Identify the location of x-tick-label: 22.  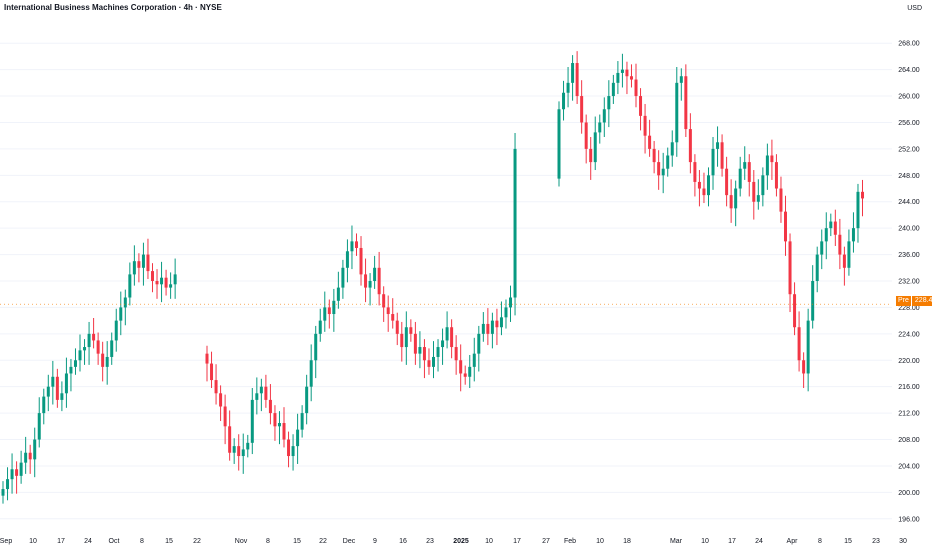
(197, 541).